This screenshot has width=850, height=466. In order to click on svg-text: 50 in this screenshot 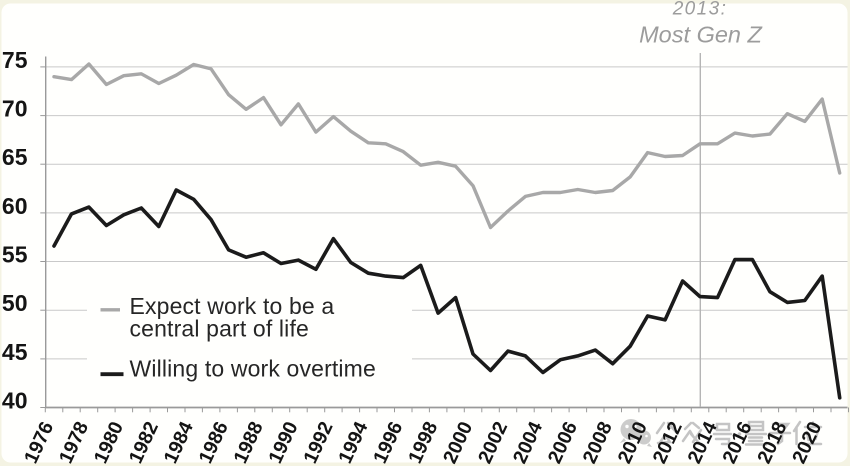, I will do `click(15, 303)`.